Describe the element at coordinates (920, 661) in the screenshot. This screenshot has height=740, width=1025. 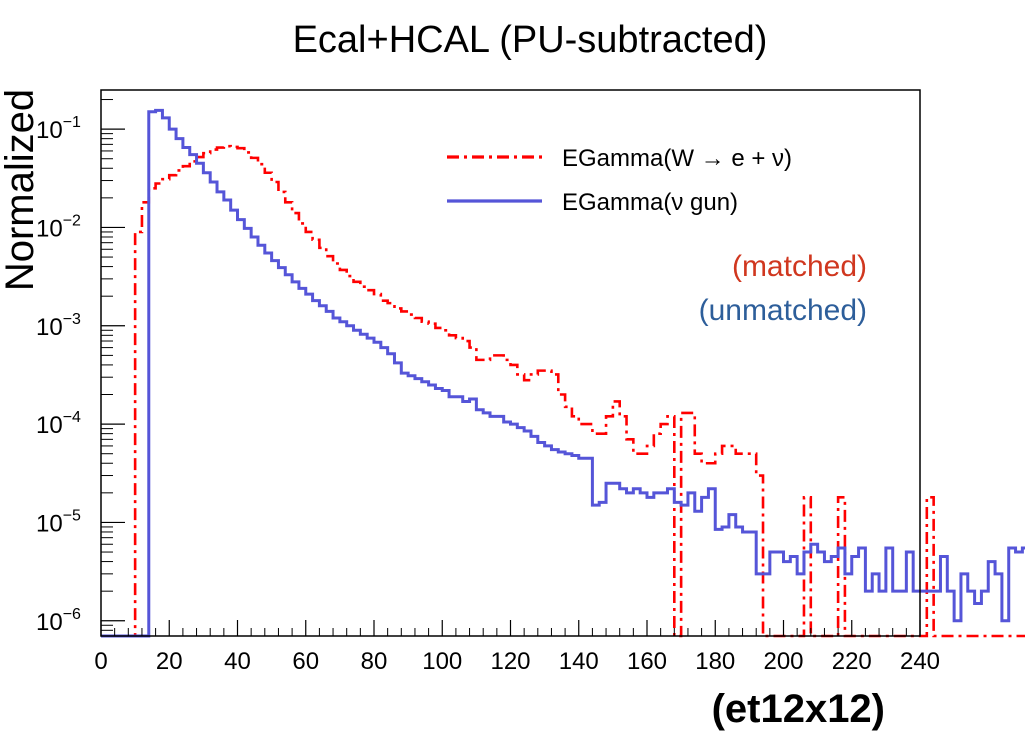
I see `x-tick-label: 240` at that location.